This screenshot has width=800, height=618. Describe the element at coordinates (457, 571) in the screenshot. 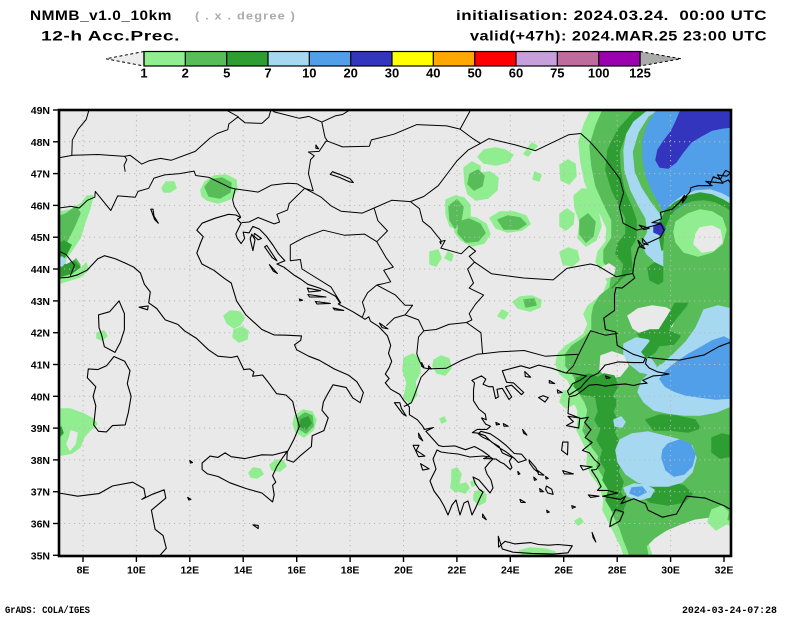

I see `svg-text: 22E` at that location.